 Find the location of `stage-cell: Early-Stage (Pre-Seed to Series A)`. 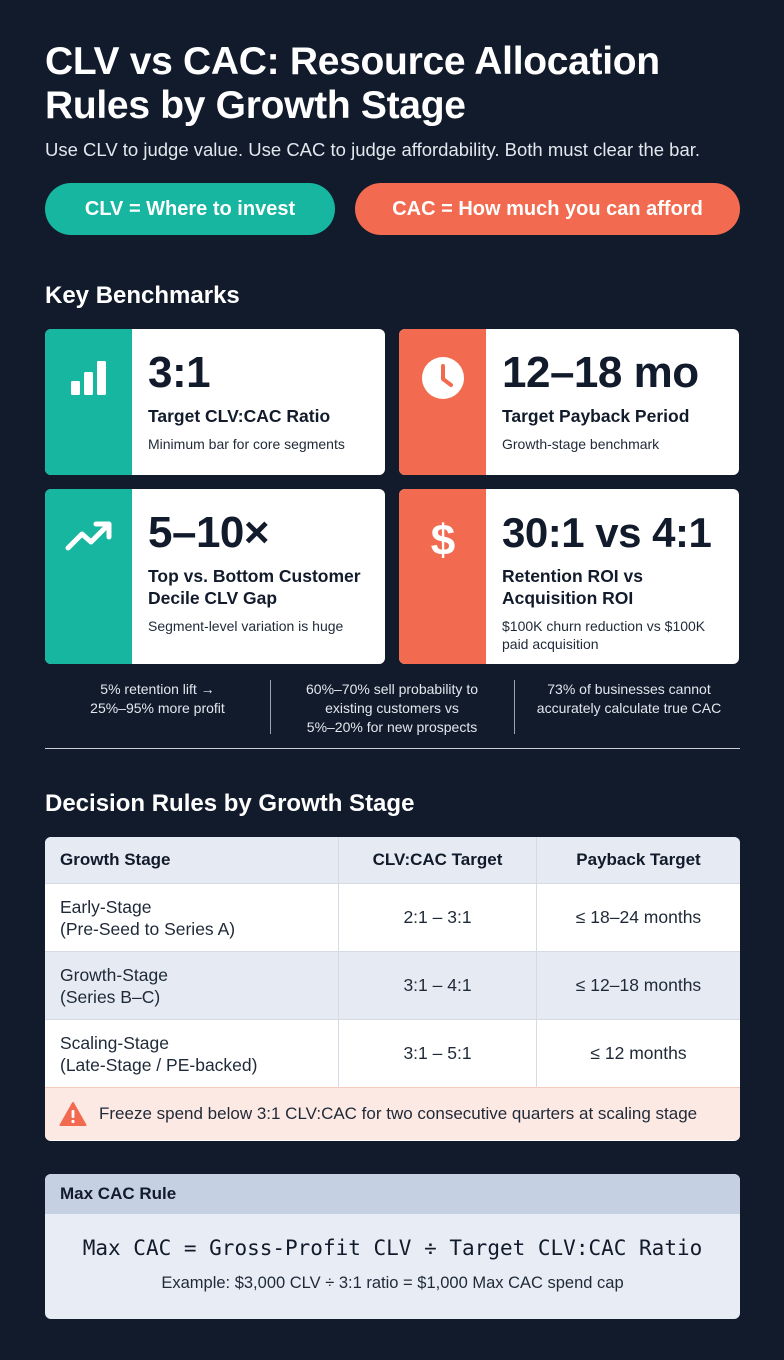

stage-cell: Early-Stage (Pre-Seed to Series A) is located at coordinates (192, 917).